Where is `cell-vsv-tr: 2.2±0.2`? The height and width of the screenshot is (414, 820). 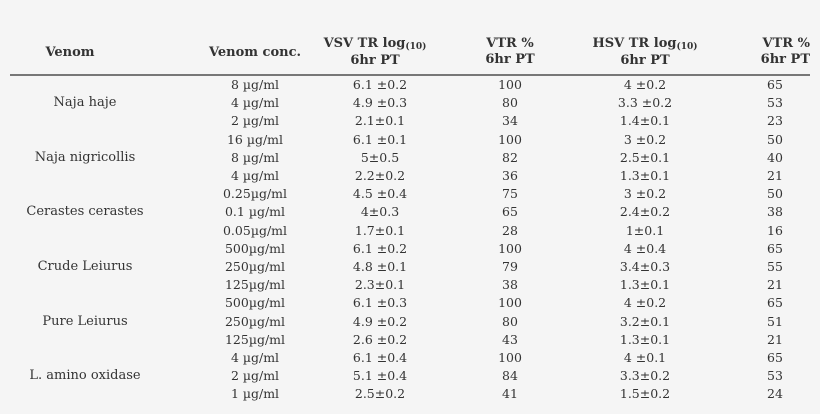
cell-vsv-tr: 2.2±0.2 is located at coordinates (380, 175).